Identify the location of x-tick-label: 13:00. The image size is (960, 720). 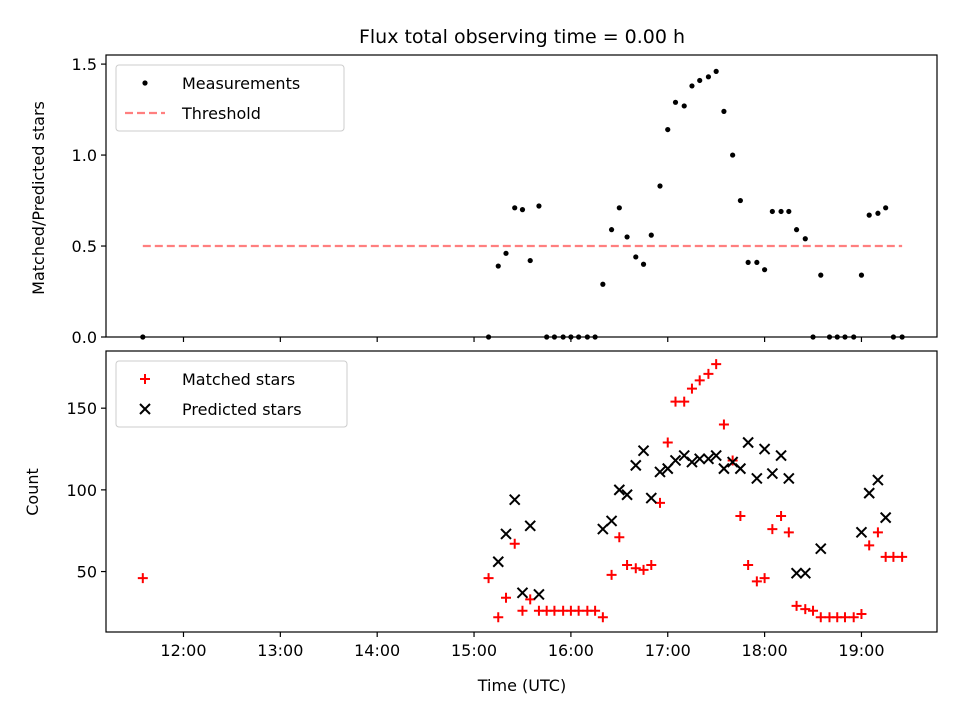
(280, 650).